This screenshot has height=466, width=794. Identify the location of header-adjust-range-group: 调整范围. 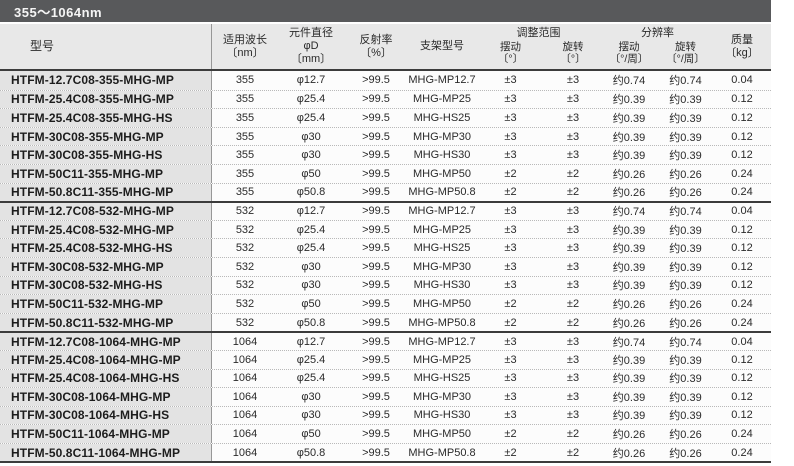
(538, 33).